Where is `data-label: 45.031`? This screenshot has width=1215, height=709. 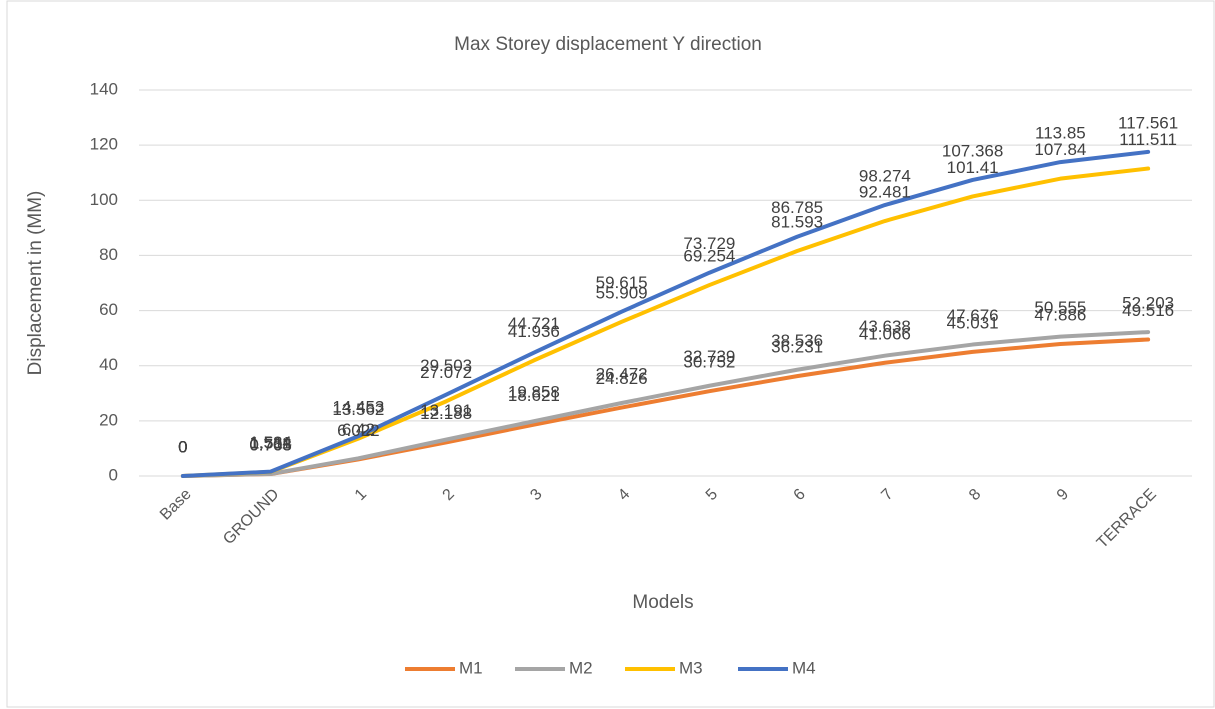 data-label: 45.031 is located at coordinates (973, 322).